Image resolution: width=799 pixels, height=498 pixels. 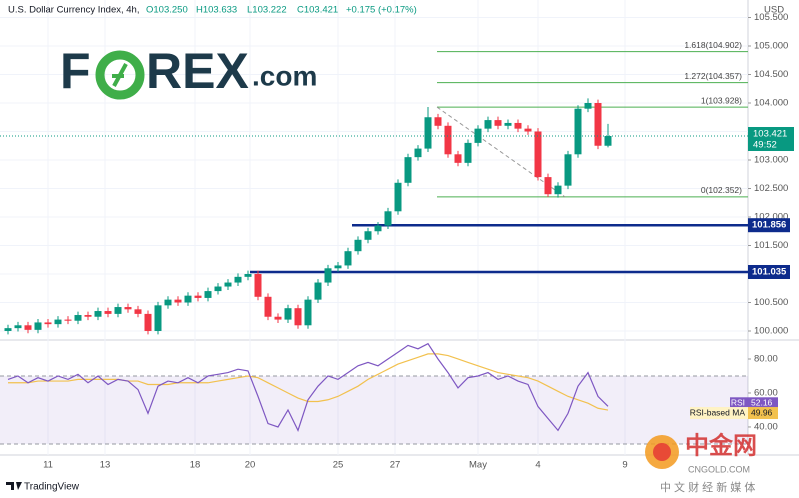 I want to click on x-tick-label: 25, so click(x=338, y=465).